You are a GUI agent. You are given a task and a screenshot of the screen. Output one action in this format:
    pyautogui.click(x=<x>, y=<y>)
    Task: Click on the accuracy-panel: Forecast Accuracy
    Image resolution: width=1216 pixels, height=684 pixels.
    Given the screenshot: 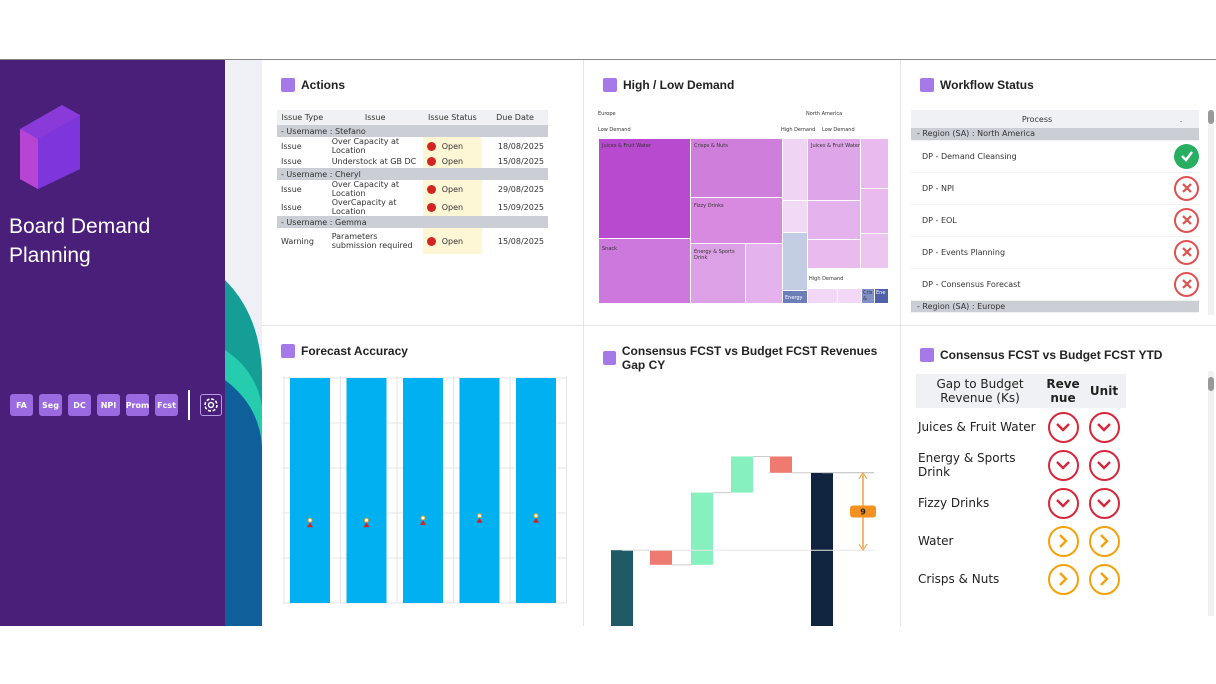 What is the action you would take?
    pyautogui.click(x=423, y=476)
    